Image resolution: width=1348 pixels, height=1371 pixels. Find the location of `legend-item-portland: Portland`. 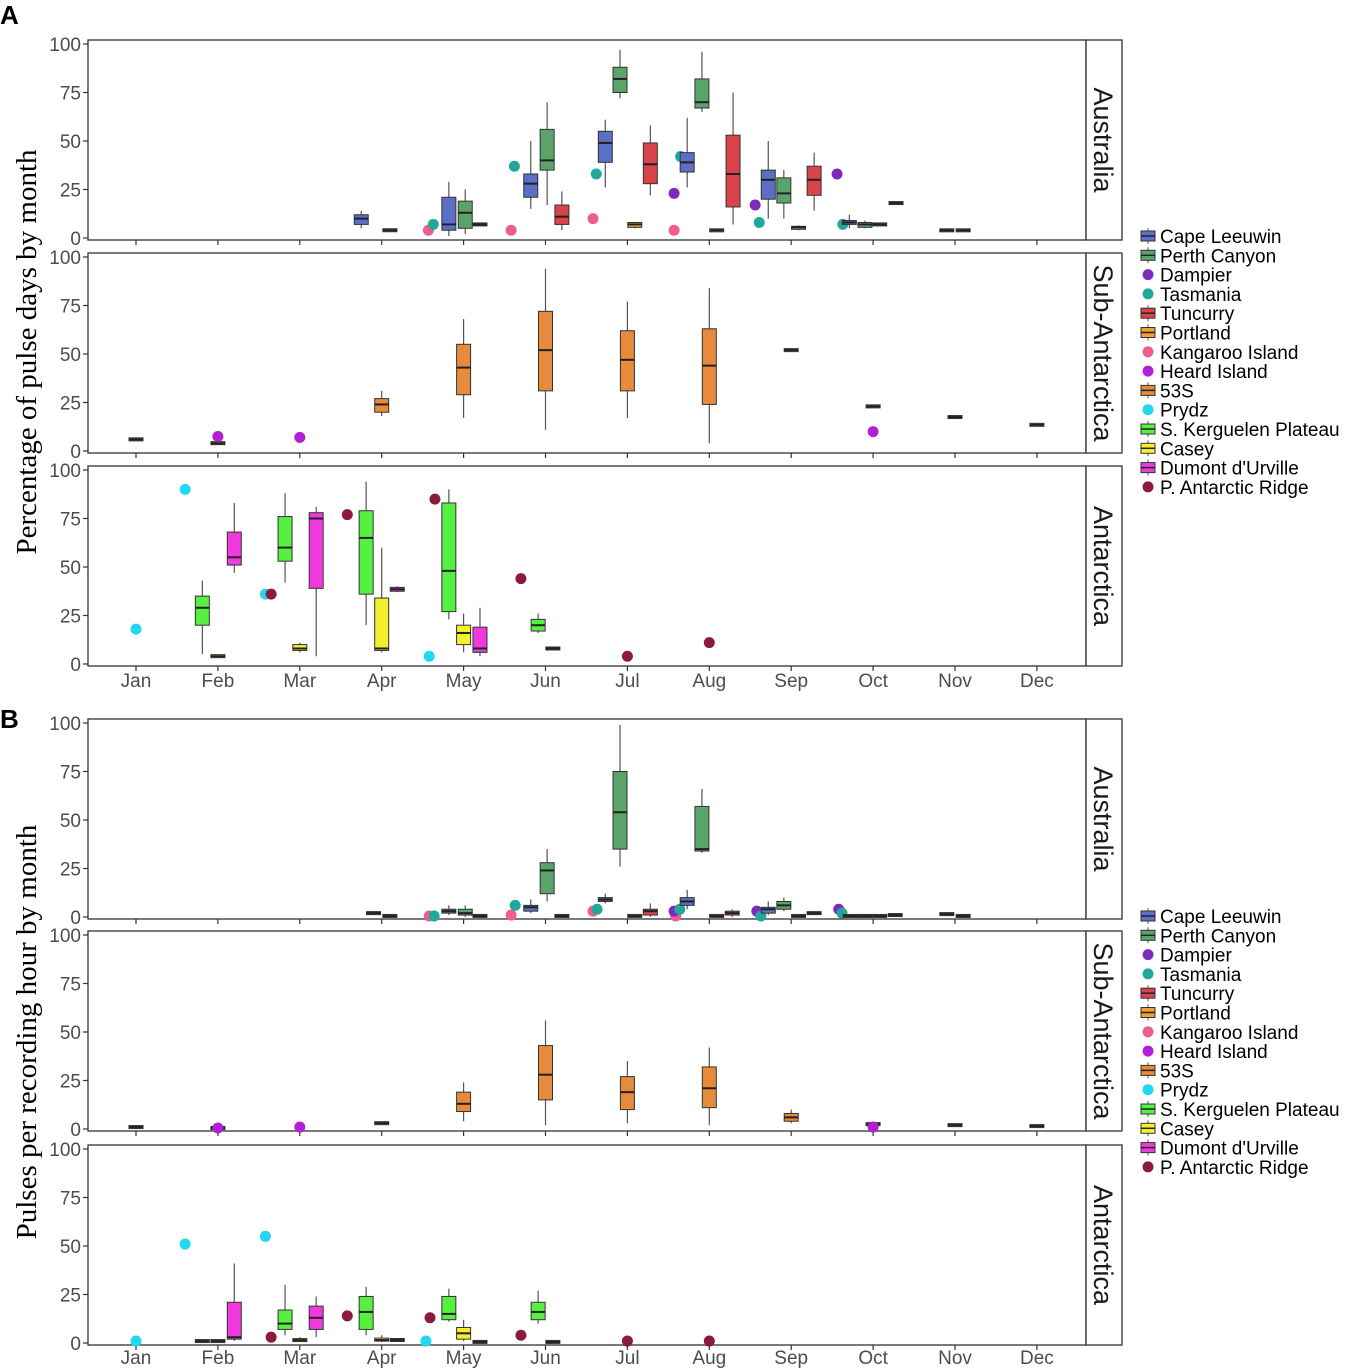

legend-item-portland: Portland is located at coordinates (1185, 1014).